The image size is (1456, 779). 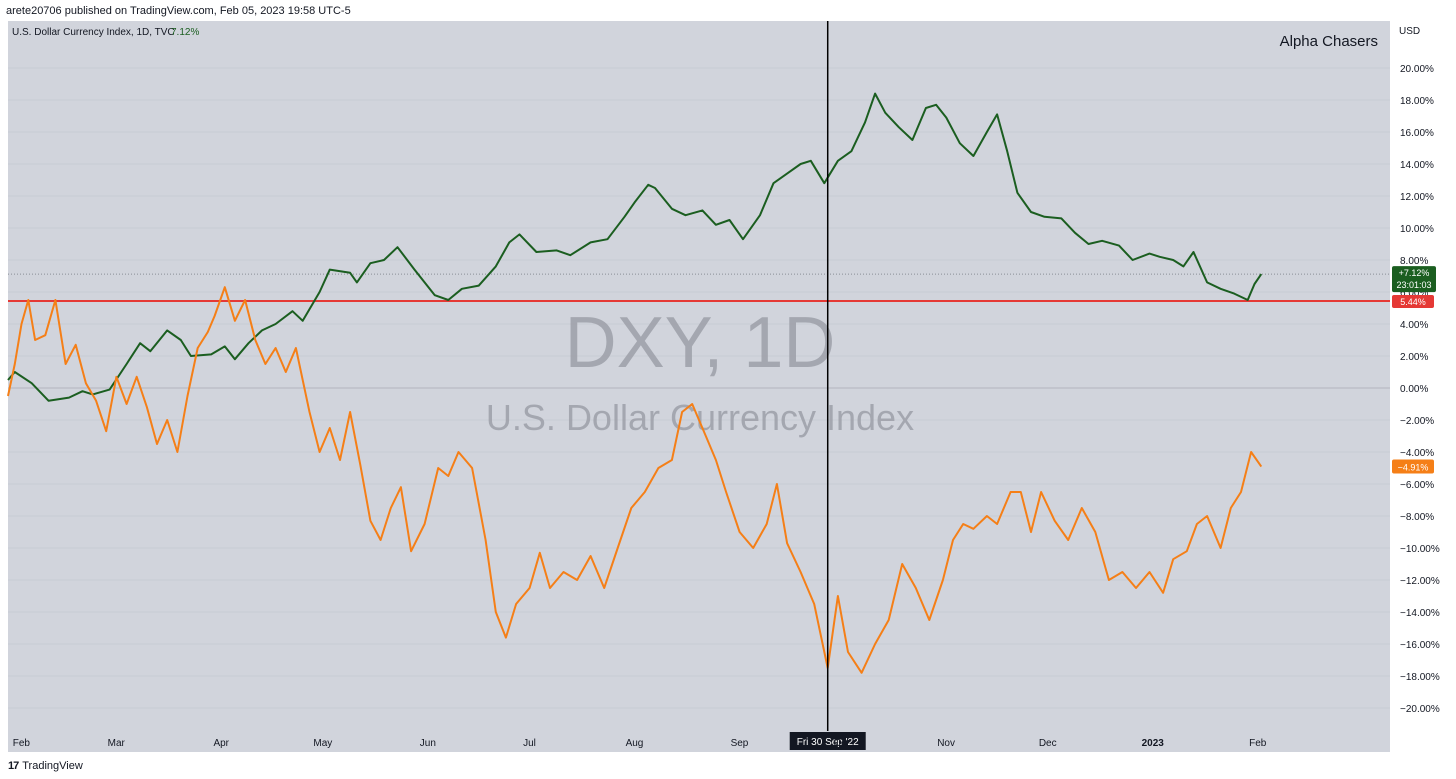 What do you see at coordinates (1048, 743) in the screenshot?
I see `x-tick-label: Dec` at bounding box center [1048, 743].